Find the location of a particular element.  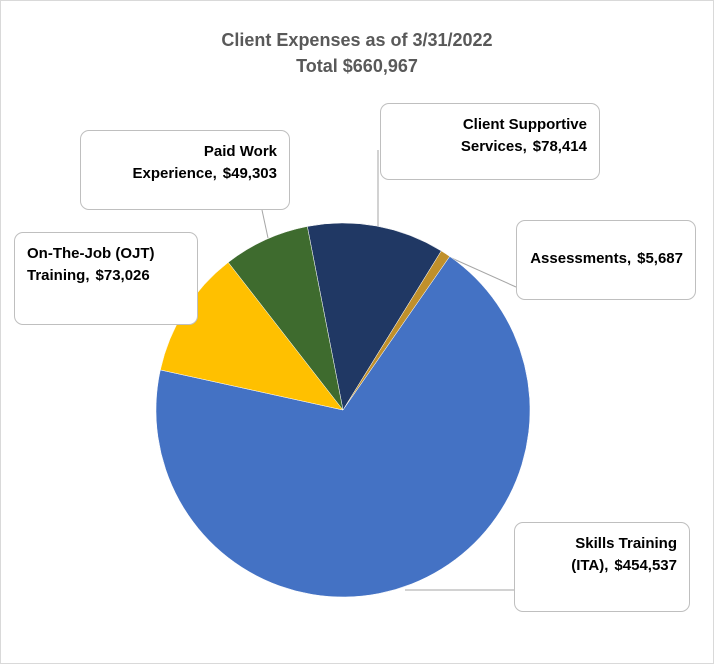

value-label: $454,537 is located at coordinates (645, 565).